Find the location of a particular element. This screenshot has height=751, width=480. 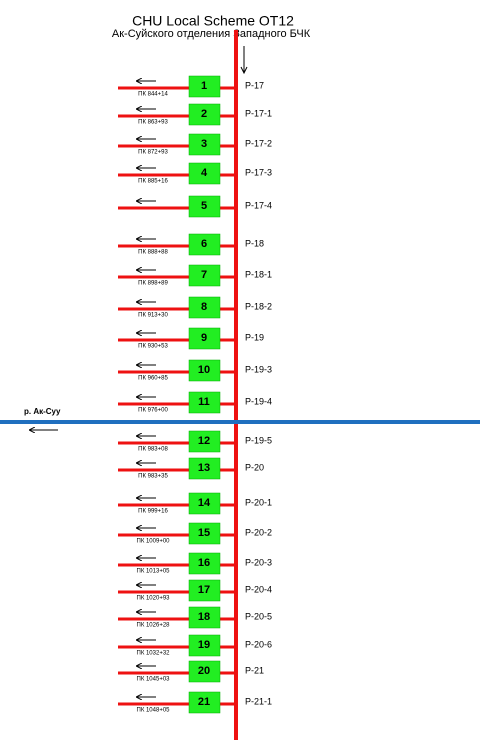

outlet-pk: ПК 1013+05 is located at coordinates (154, 572).